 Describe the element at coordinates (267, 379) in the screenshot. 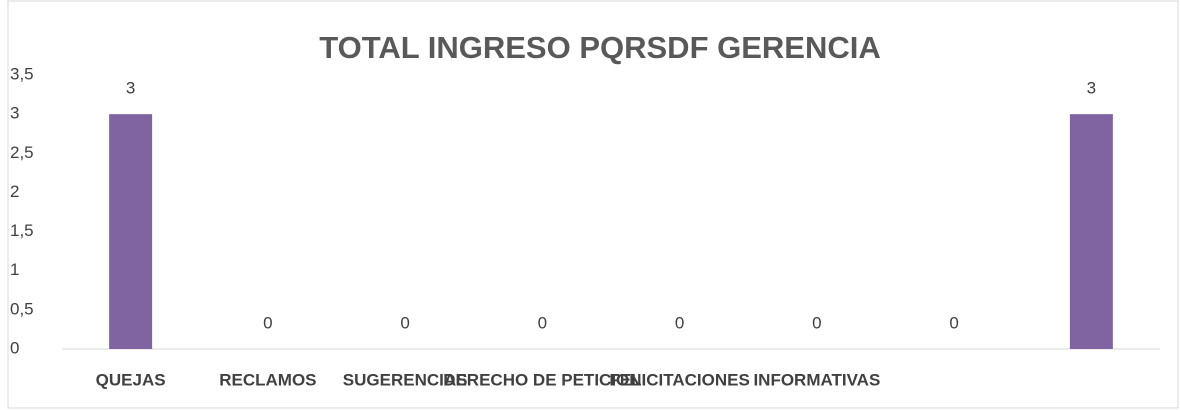

I see `x-tick-label: RECLAMOS` at that location.